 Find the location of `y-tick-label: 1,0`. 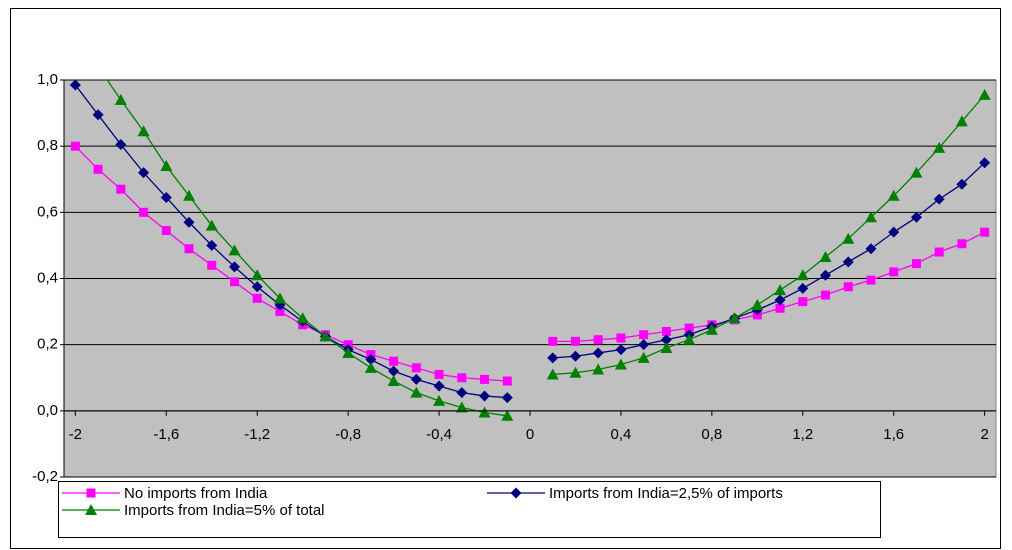

y-tick-label: 1,0 is located at coordinates (47, 79).